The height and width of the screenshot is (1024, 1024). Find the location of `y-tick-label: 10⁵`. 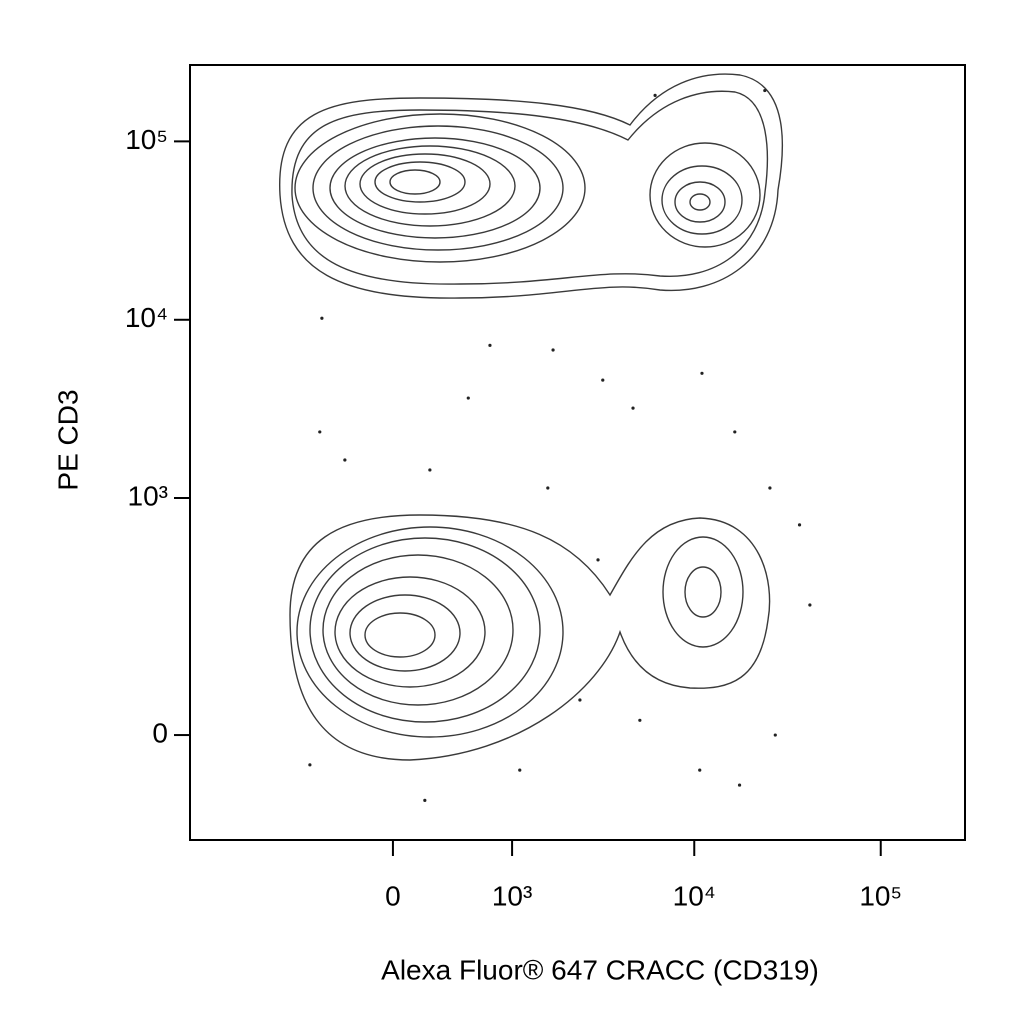

y-tick-label: 10⁵ is located at coordinates (146, 139).